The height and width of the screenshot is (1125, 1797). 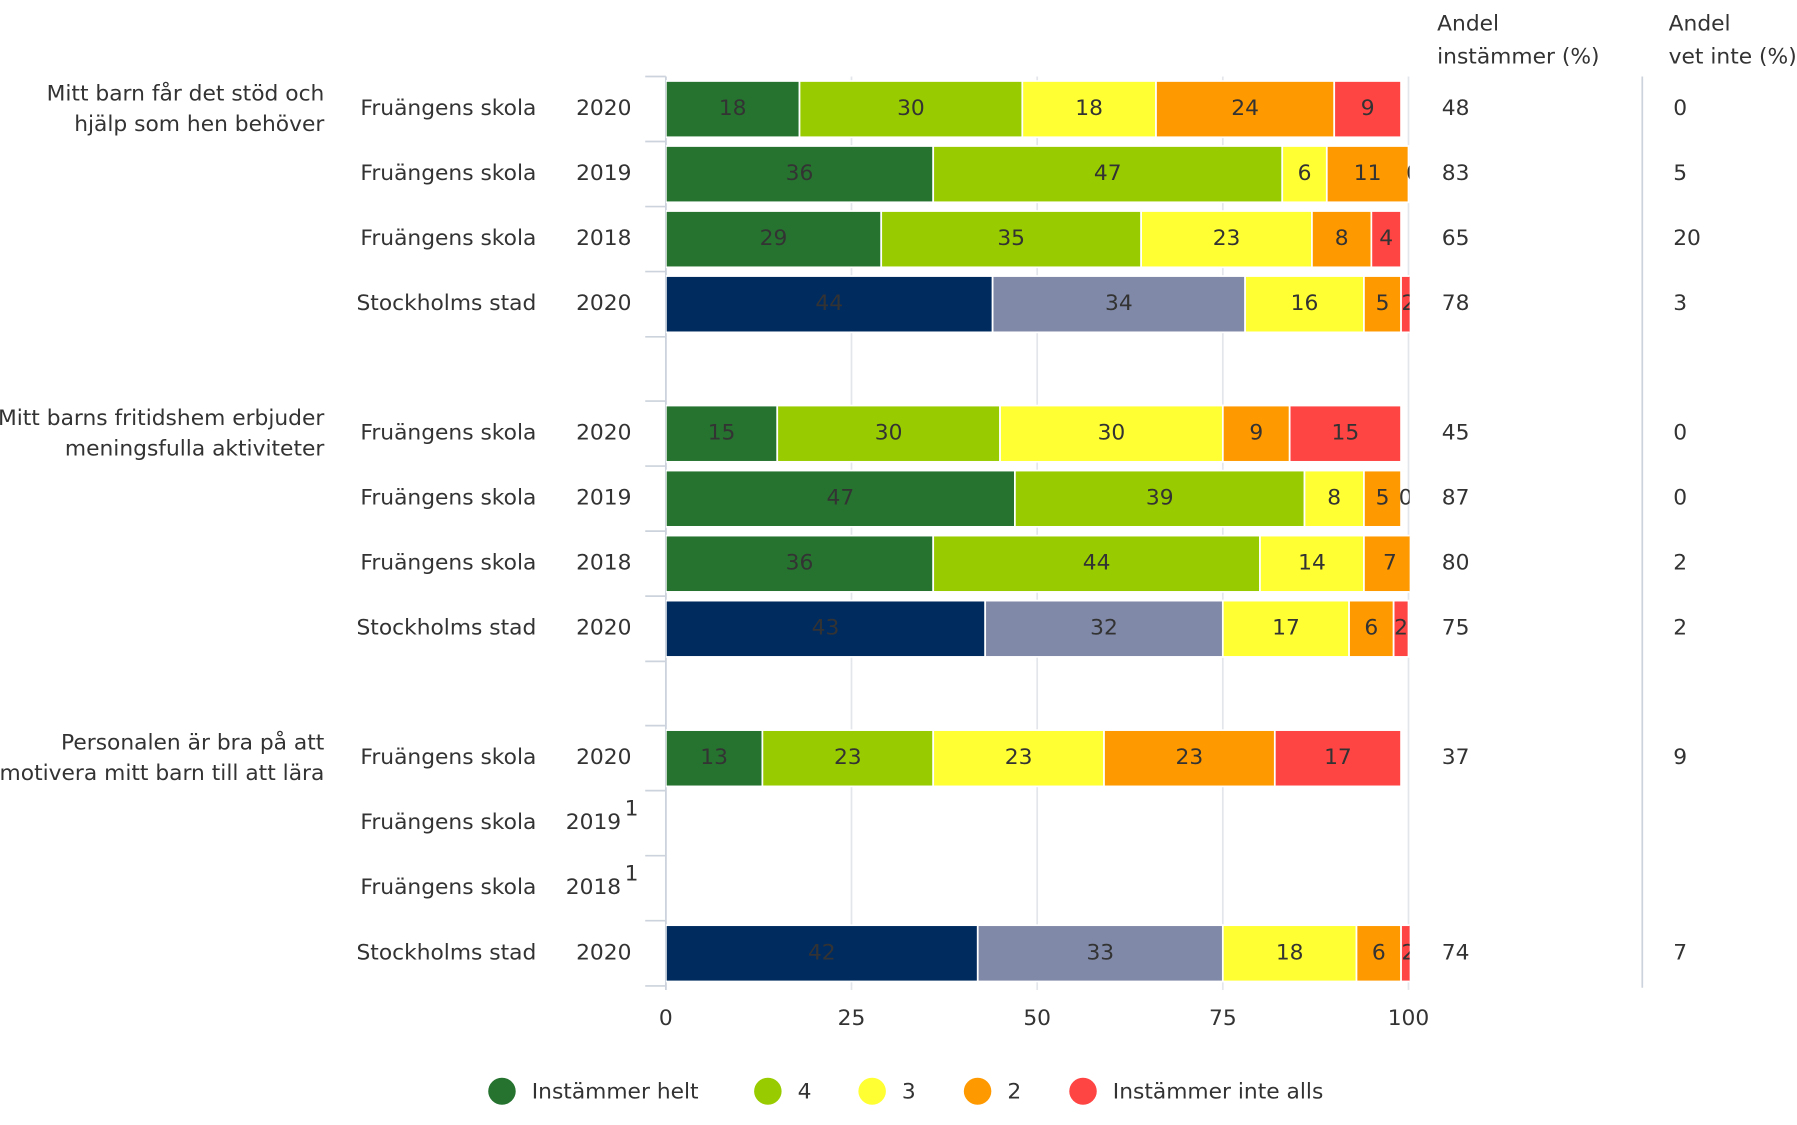 What do you see at coordinates (1223, 1018) in the screenshot?
I see `x-tick-label: 75` at bounding box center [1223, 1018].